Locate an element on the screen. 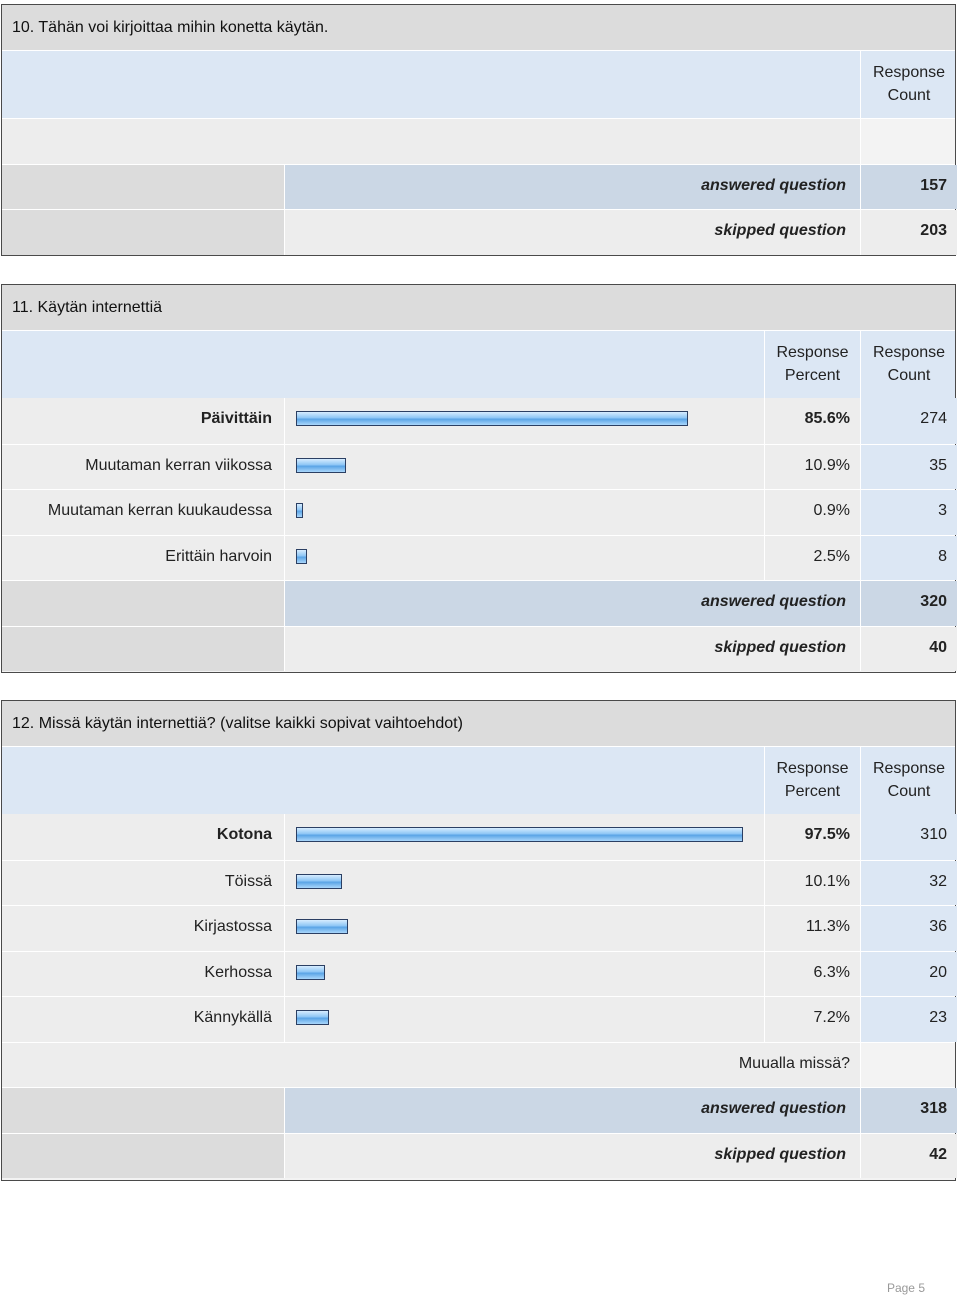  open-response-row: 157 is located at coordinates (478, 141).